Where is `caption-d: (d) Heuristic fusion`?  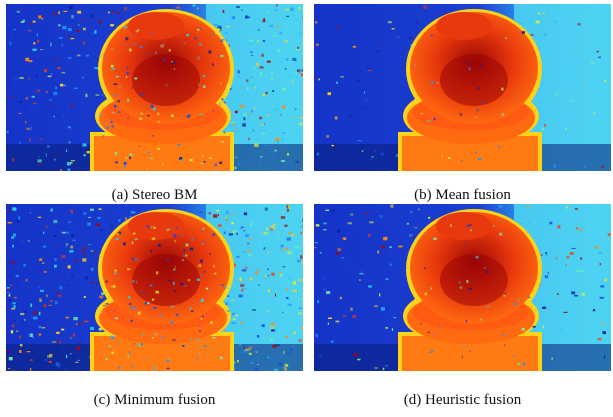 caption-d: (d) Heuristic fusion is located at coordinates (462, 400).